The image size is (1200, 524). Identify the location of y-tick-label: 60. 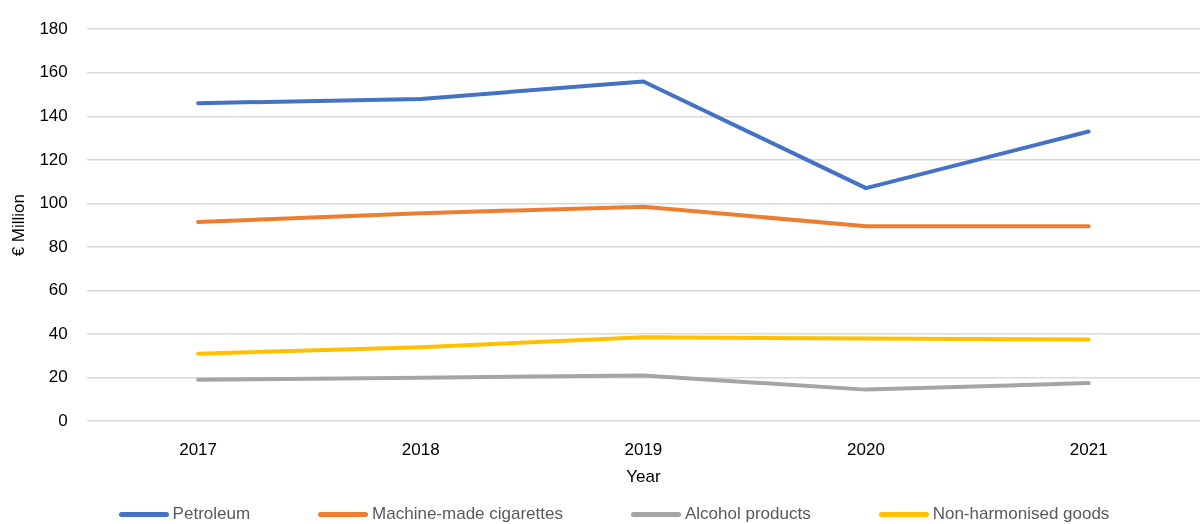
(58, 290).